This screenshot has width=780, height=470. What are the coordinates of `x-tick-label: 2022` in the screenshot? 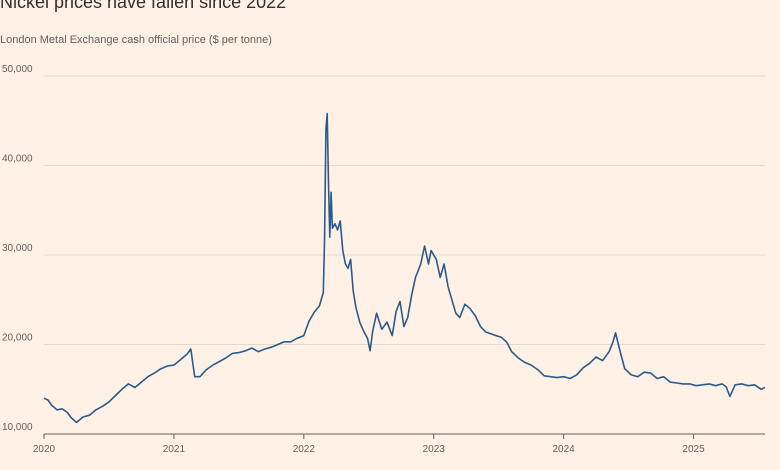 It's located at (304, 449).